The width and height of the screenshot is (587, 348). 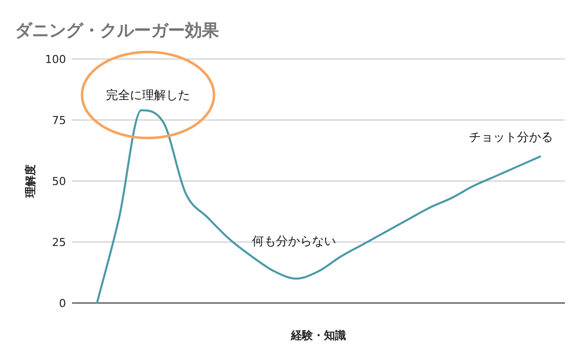 I want to click on annotation: チョット分かる, so click(x=511, y=137).